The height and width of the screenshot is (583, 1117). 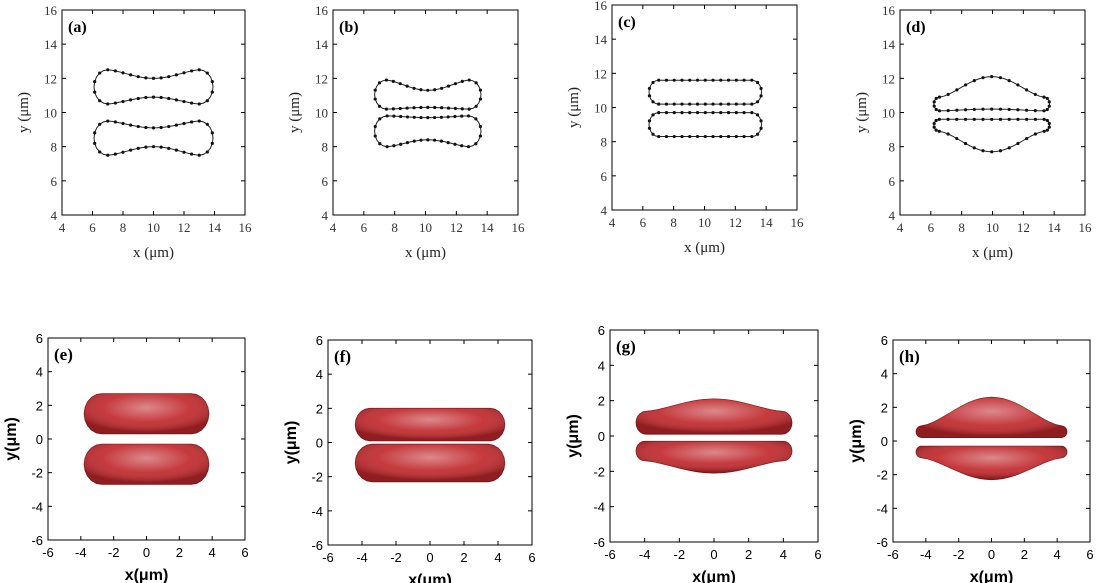 What do you see at coordinates (599, 507) in the screenshot?
I see `y-tick-label: -4` at bounding box center [599, 507].